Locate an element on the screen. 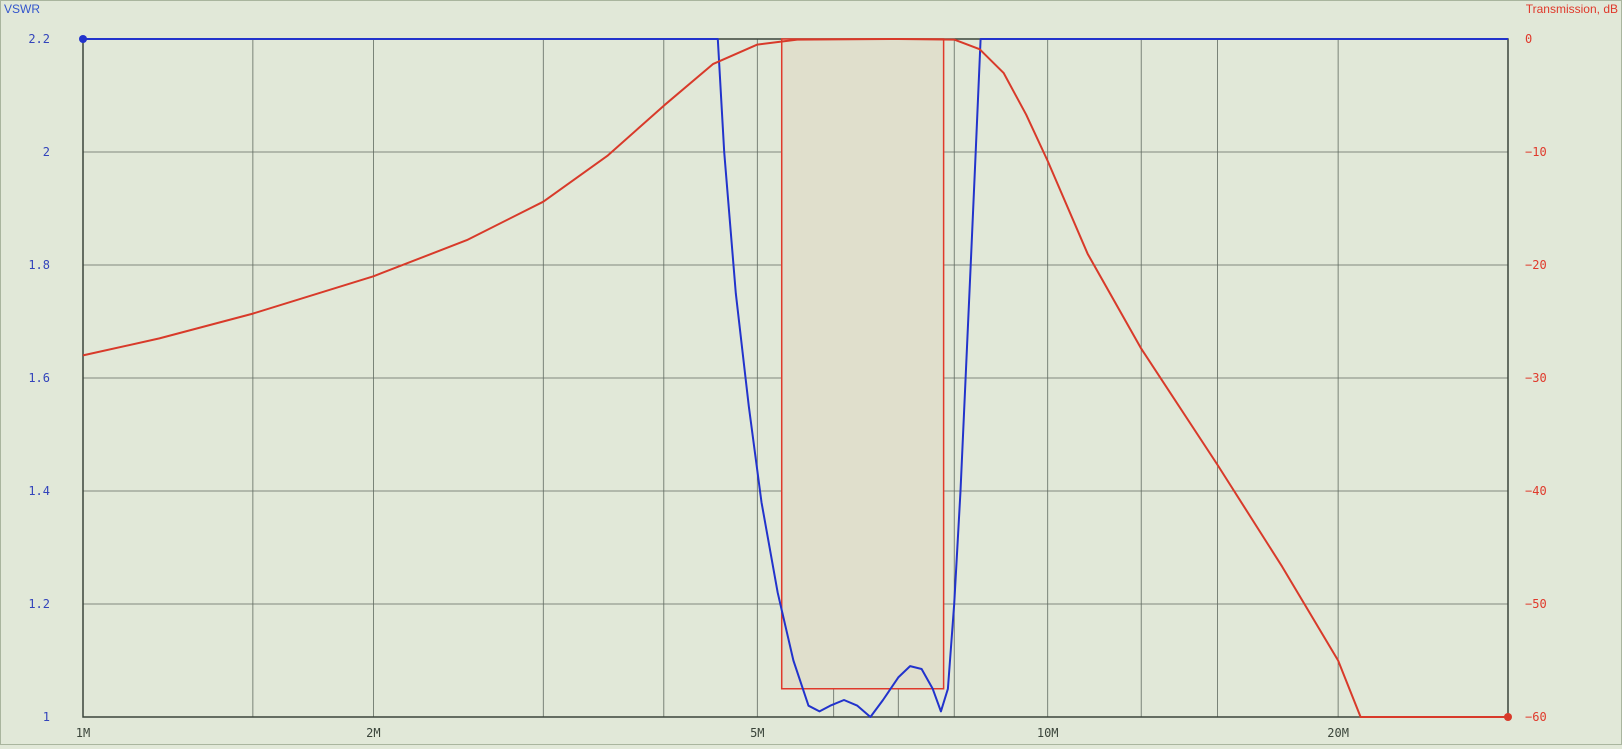 Image resolution: width=1622 pixels, height=749 pixels. y-left-tick-label: 1 is located at coordinates (46, 717).